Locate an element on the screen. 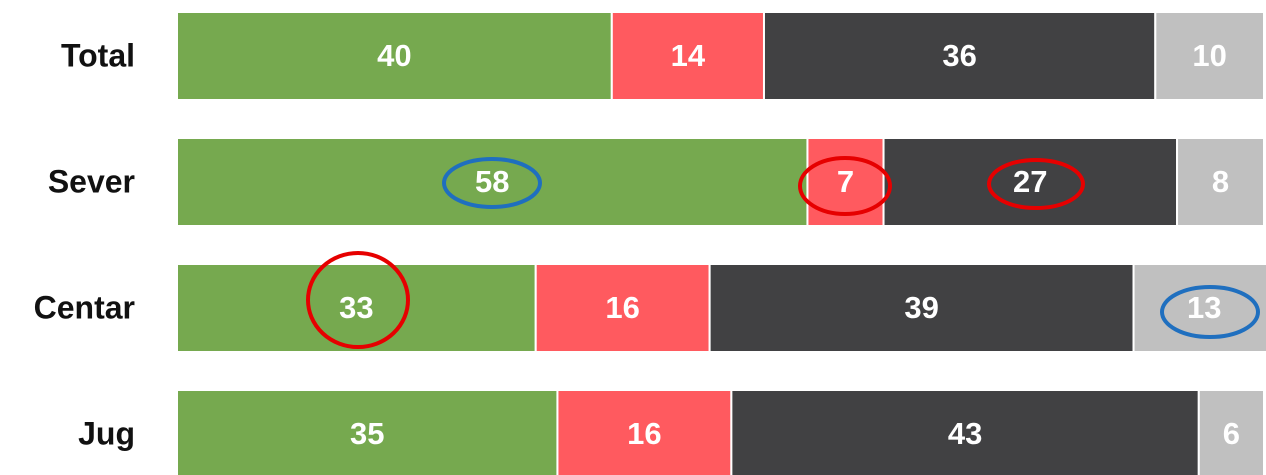 The image size is (1266, 475). value-label: 14 is located at coordinates (688, 55).